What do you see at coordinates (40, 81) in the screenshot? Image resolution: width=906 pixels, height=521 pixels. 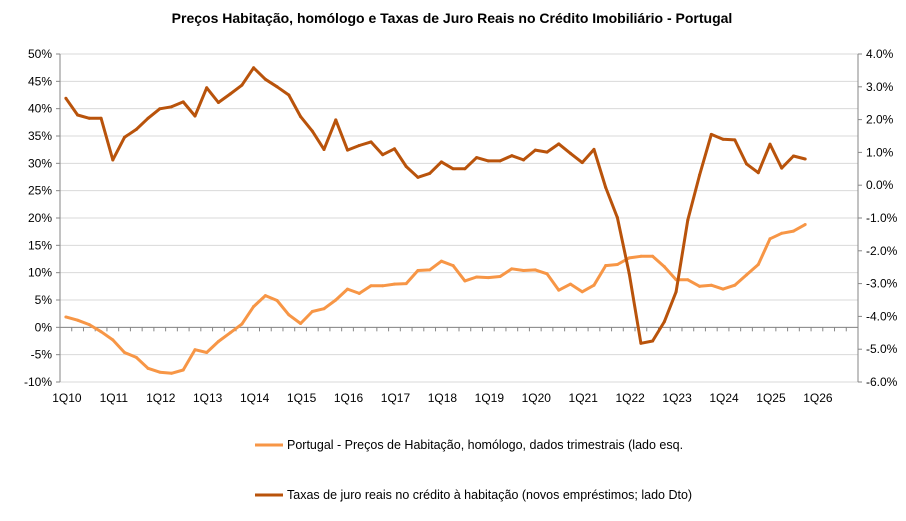 I see `left-axis-label: 45%` at bounding box center [40, 81].